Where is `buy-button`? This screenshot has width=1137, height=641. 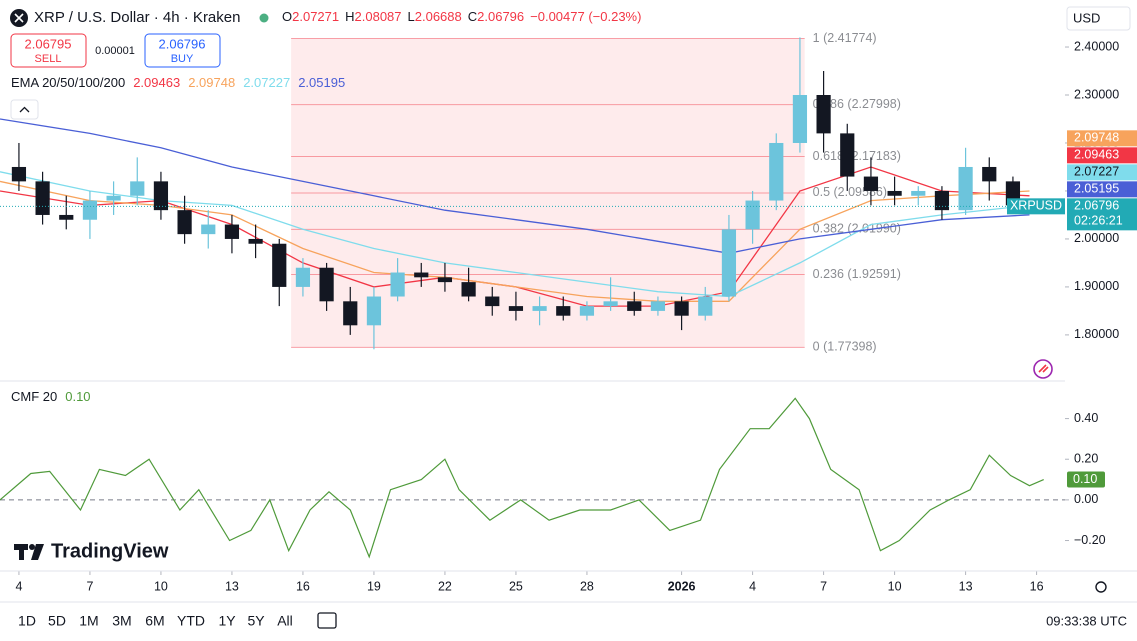
buy-button is located at coordinates (182, 50).